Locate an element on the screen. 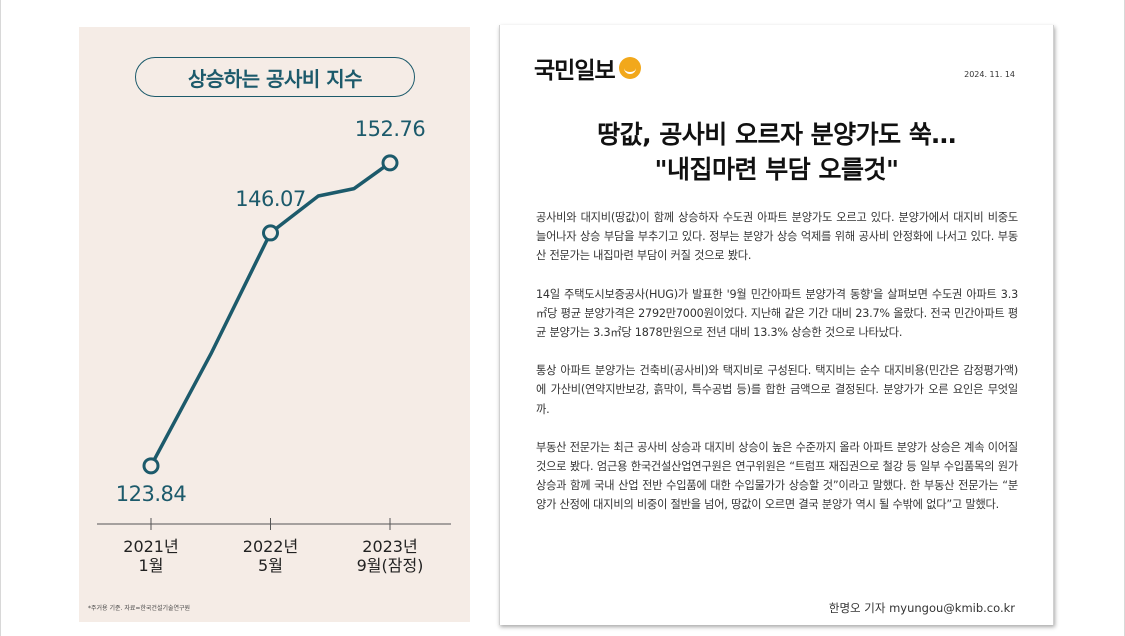 The height and width of the screenshot is (636, 1125). newspaper-name: 국민일보 is located at coordinates (575, 71).